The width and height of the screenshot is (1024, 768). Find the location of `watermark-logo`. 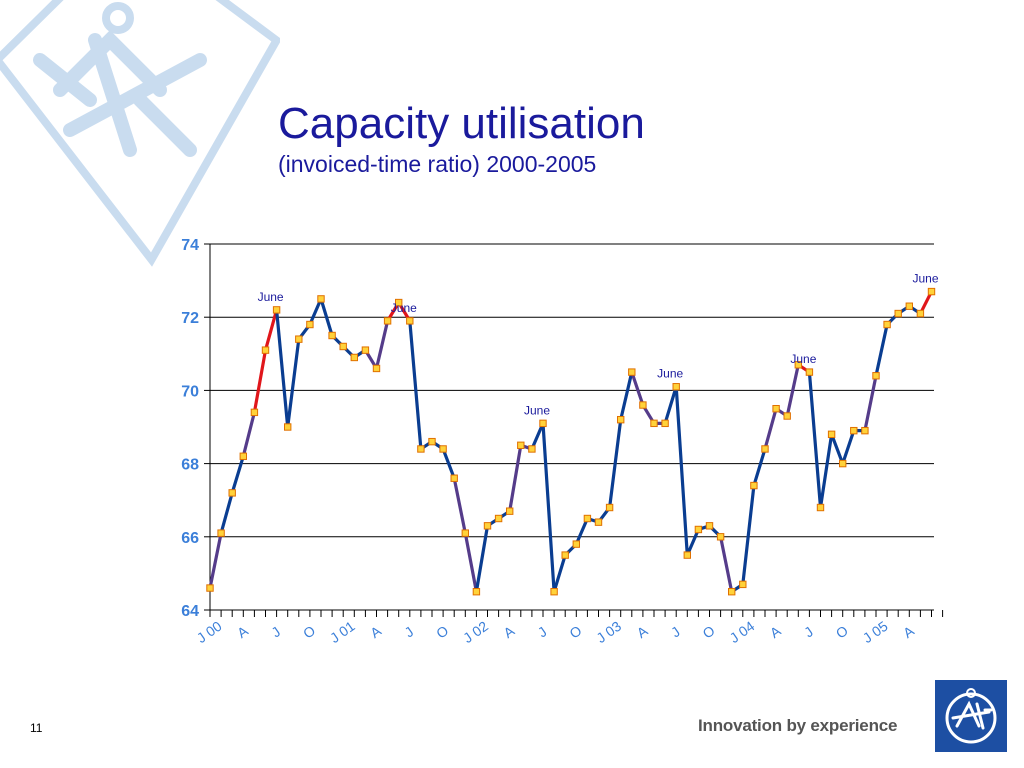

watermark-logo is located at coordinates (140, 133).